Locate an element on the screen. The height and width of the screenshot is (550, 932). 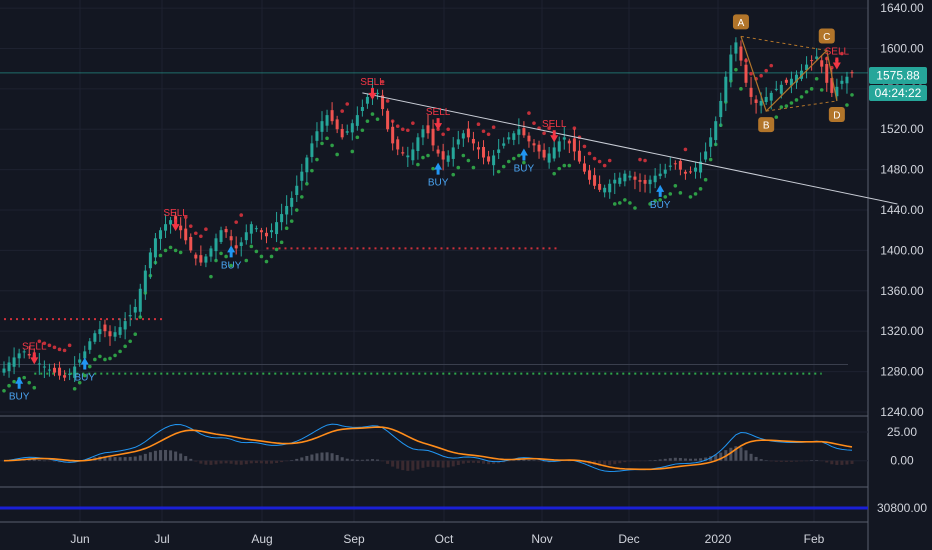
trendline is located at coordinates (630, 148).